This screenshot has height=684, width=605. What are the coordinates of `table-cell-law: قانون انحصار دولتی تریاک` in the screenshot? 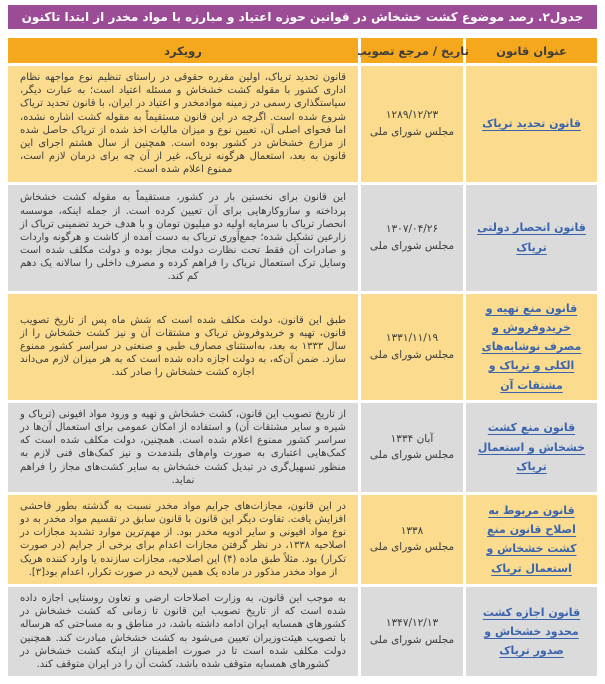 It's located at (531, 237).